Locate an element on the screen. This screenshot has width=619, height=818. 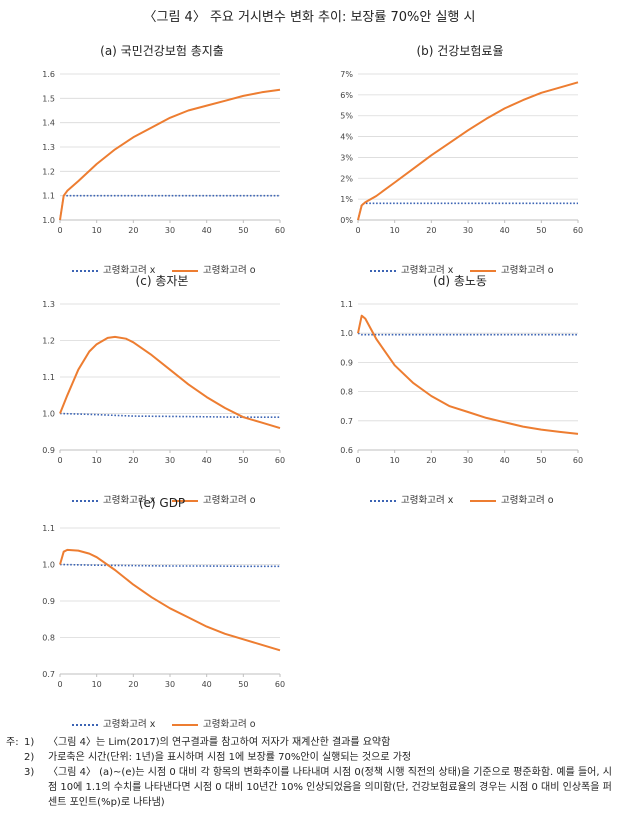
chart-svg: 1.0 1.1 1.2 1.3 1.4 1.5 1.6 0 10 20 30 40 50 60 is located at coordinates (163, 152).